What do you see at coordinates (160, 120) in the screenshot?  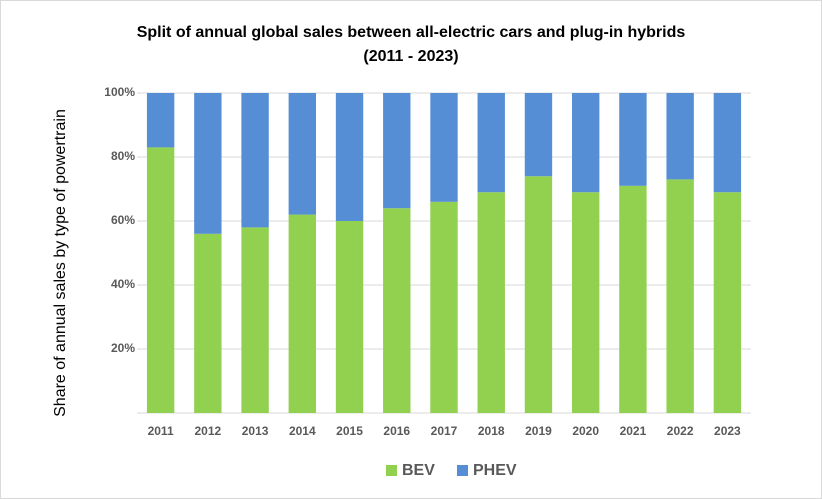 I see `bar-phev-2011` at bounding box center [160, 120].